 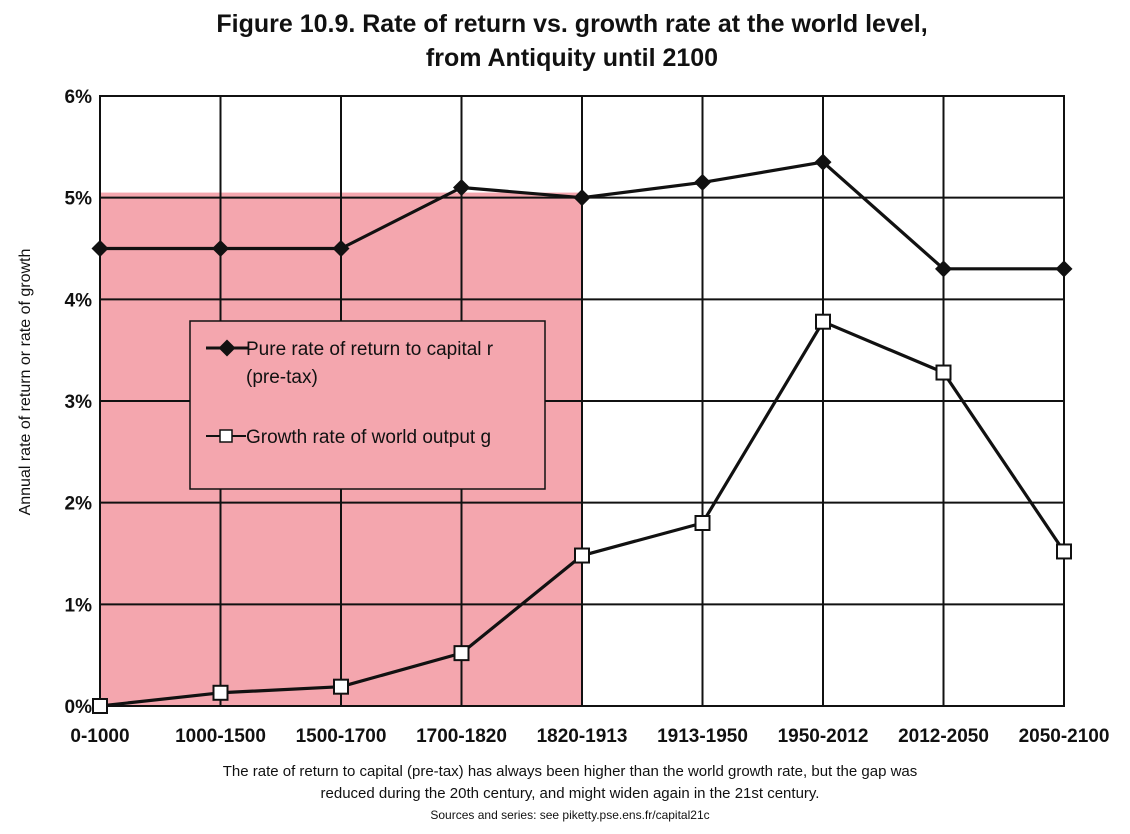 I want to click on x-tick-label: 2012-2050, so click(x=943, y=736).